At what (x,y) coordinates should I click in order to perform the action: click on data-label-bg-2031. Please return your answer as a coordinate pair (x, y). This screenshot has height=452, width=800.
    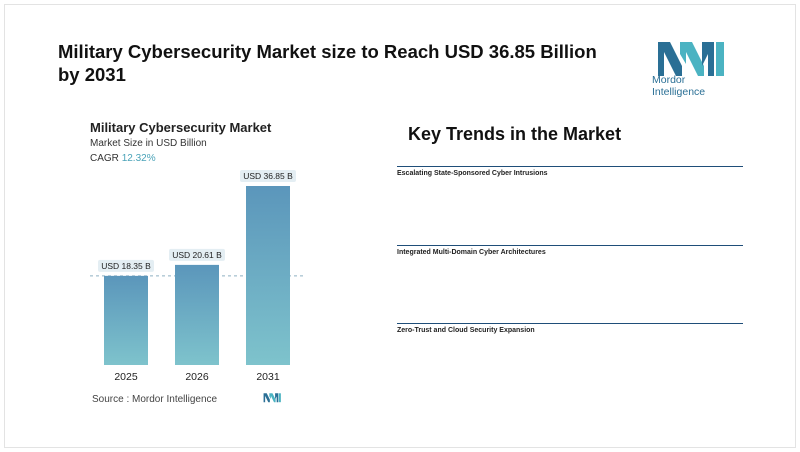
    Looking at the image, I should click on (268, 176).